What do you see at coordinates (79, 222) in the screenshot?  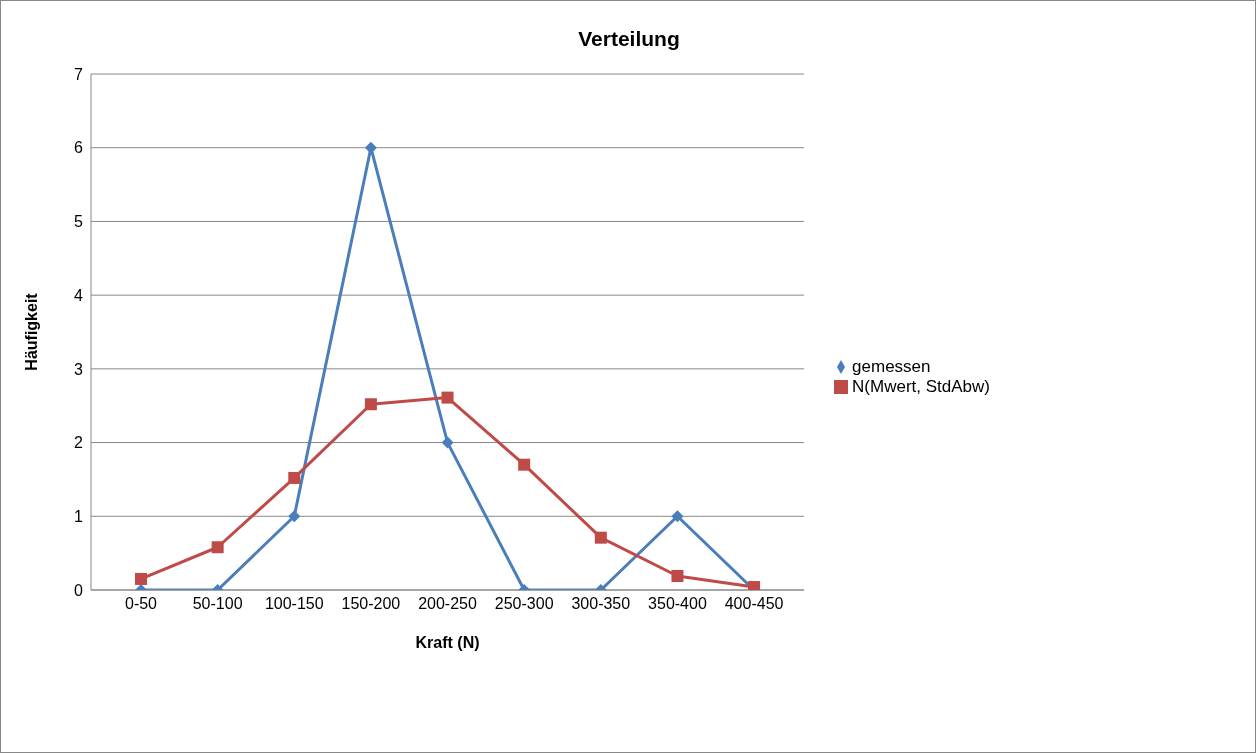 I see `y-tick-label: 5` at bounding box center [79, 222].